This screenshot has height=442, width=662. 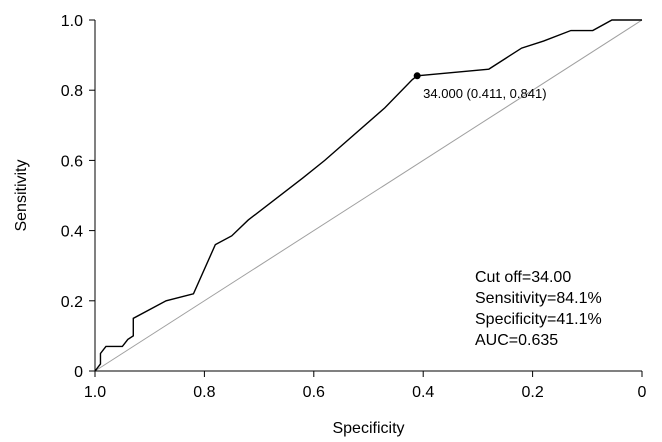 I want to click on annotation-auc: AUC=0.635, so click(x=516, y=340).